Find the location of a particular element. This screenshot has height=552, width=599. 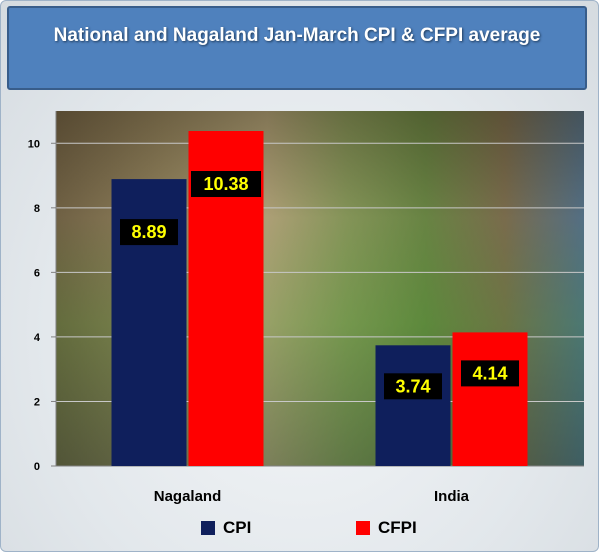

data-label: 8.89 is located at coordinates (148, 232).